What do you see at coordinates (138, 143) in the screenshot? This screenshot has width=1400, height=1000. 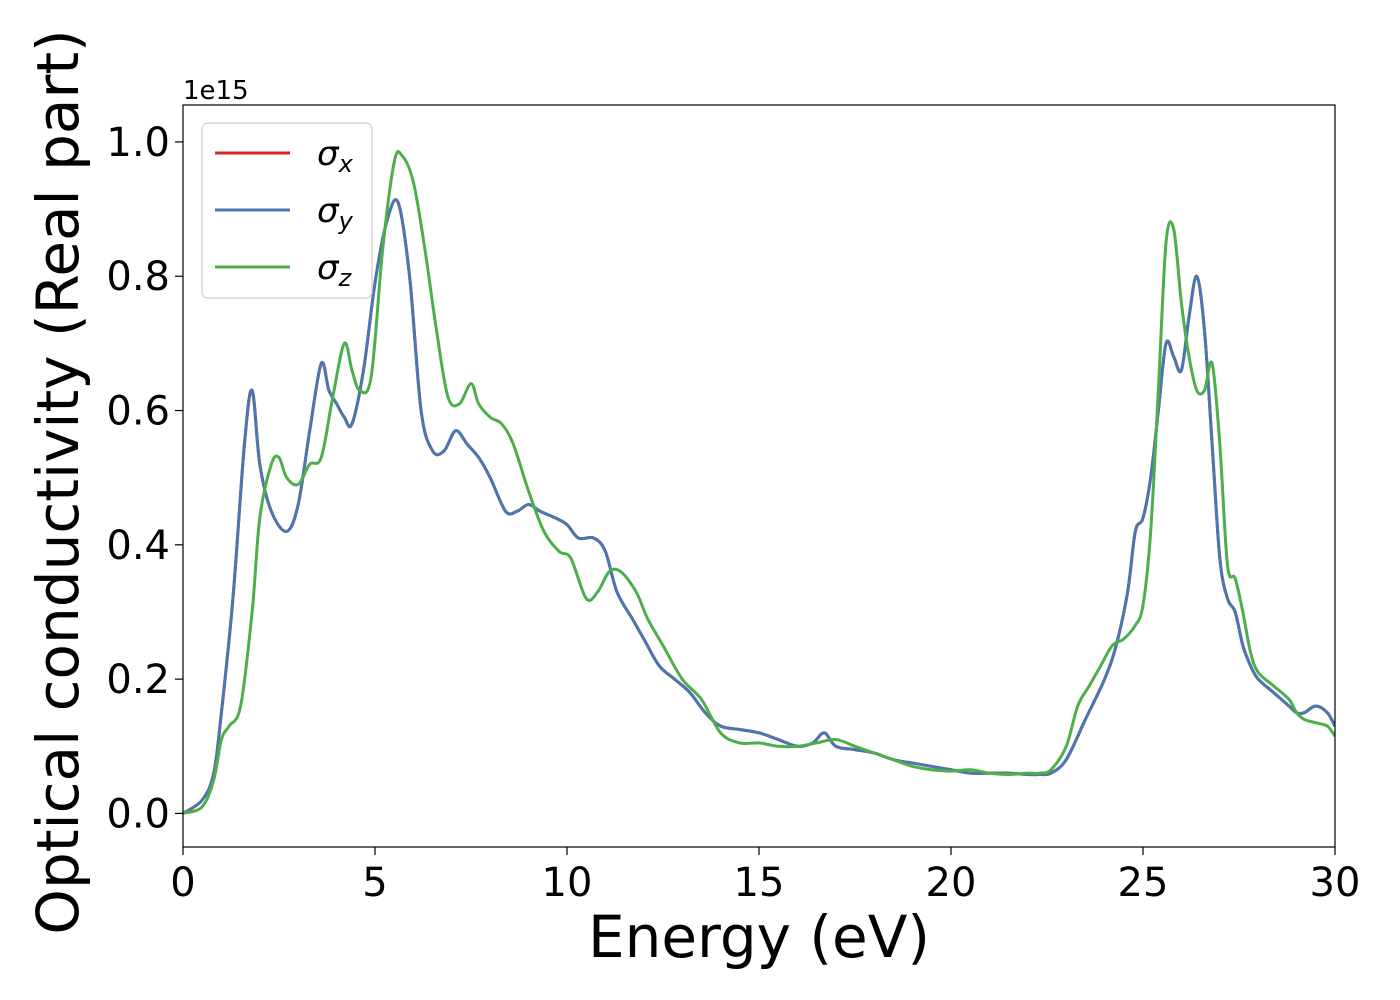 I see `y-tick-label: 1.0` at bounding box center [138, 143].